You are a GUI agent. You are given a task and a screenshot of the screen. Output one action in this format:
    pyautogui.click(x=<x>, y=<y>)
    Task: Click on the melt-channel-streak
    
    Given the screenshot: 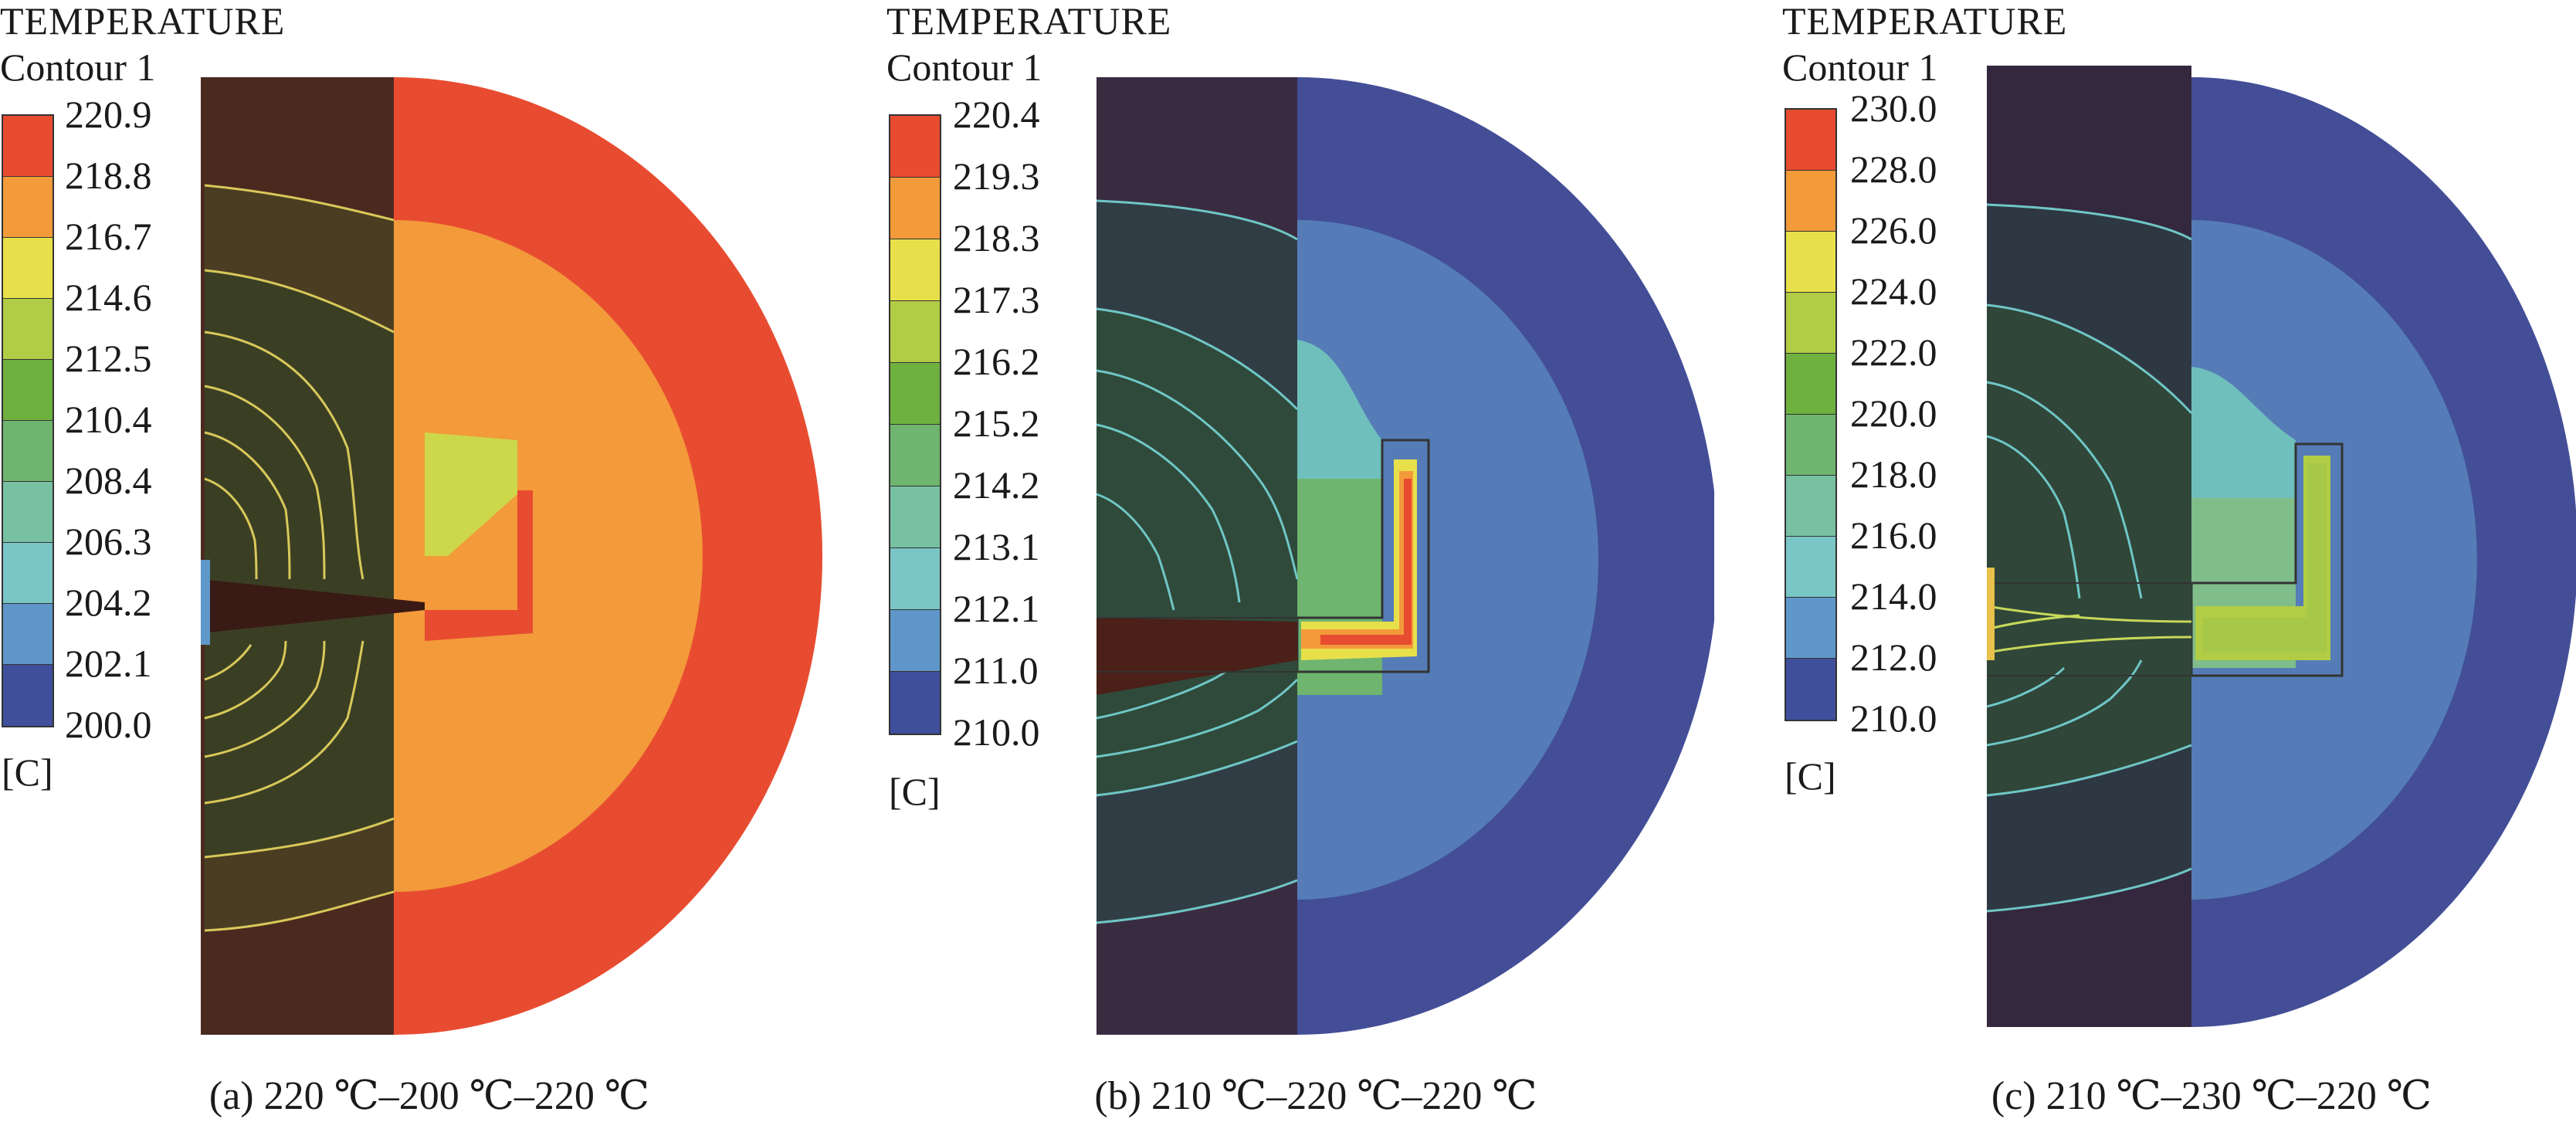 What is the action you would take?
    pyautogui.click(x=479, y=565)
    